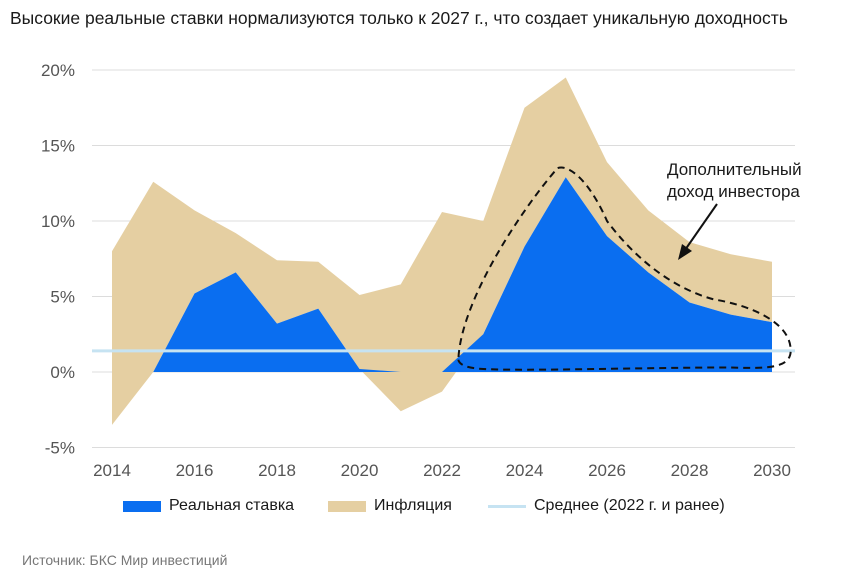 This screenshot has height=582, width=850. I want to click on y-tick-label: 10%, so click(58, 221).